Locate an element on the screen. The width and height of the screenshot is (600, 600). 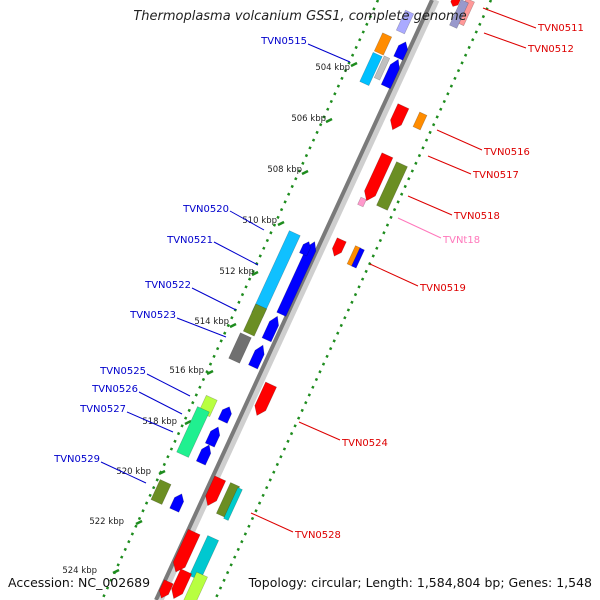
tick-label: 522 kbp is located at coordinates (106, 522).